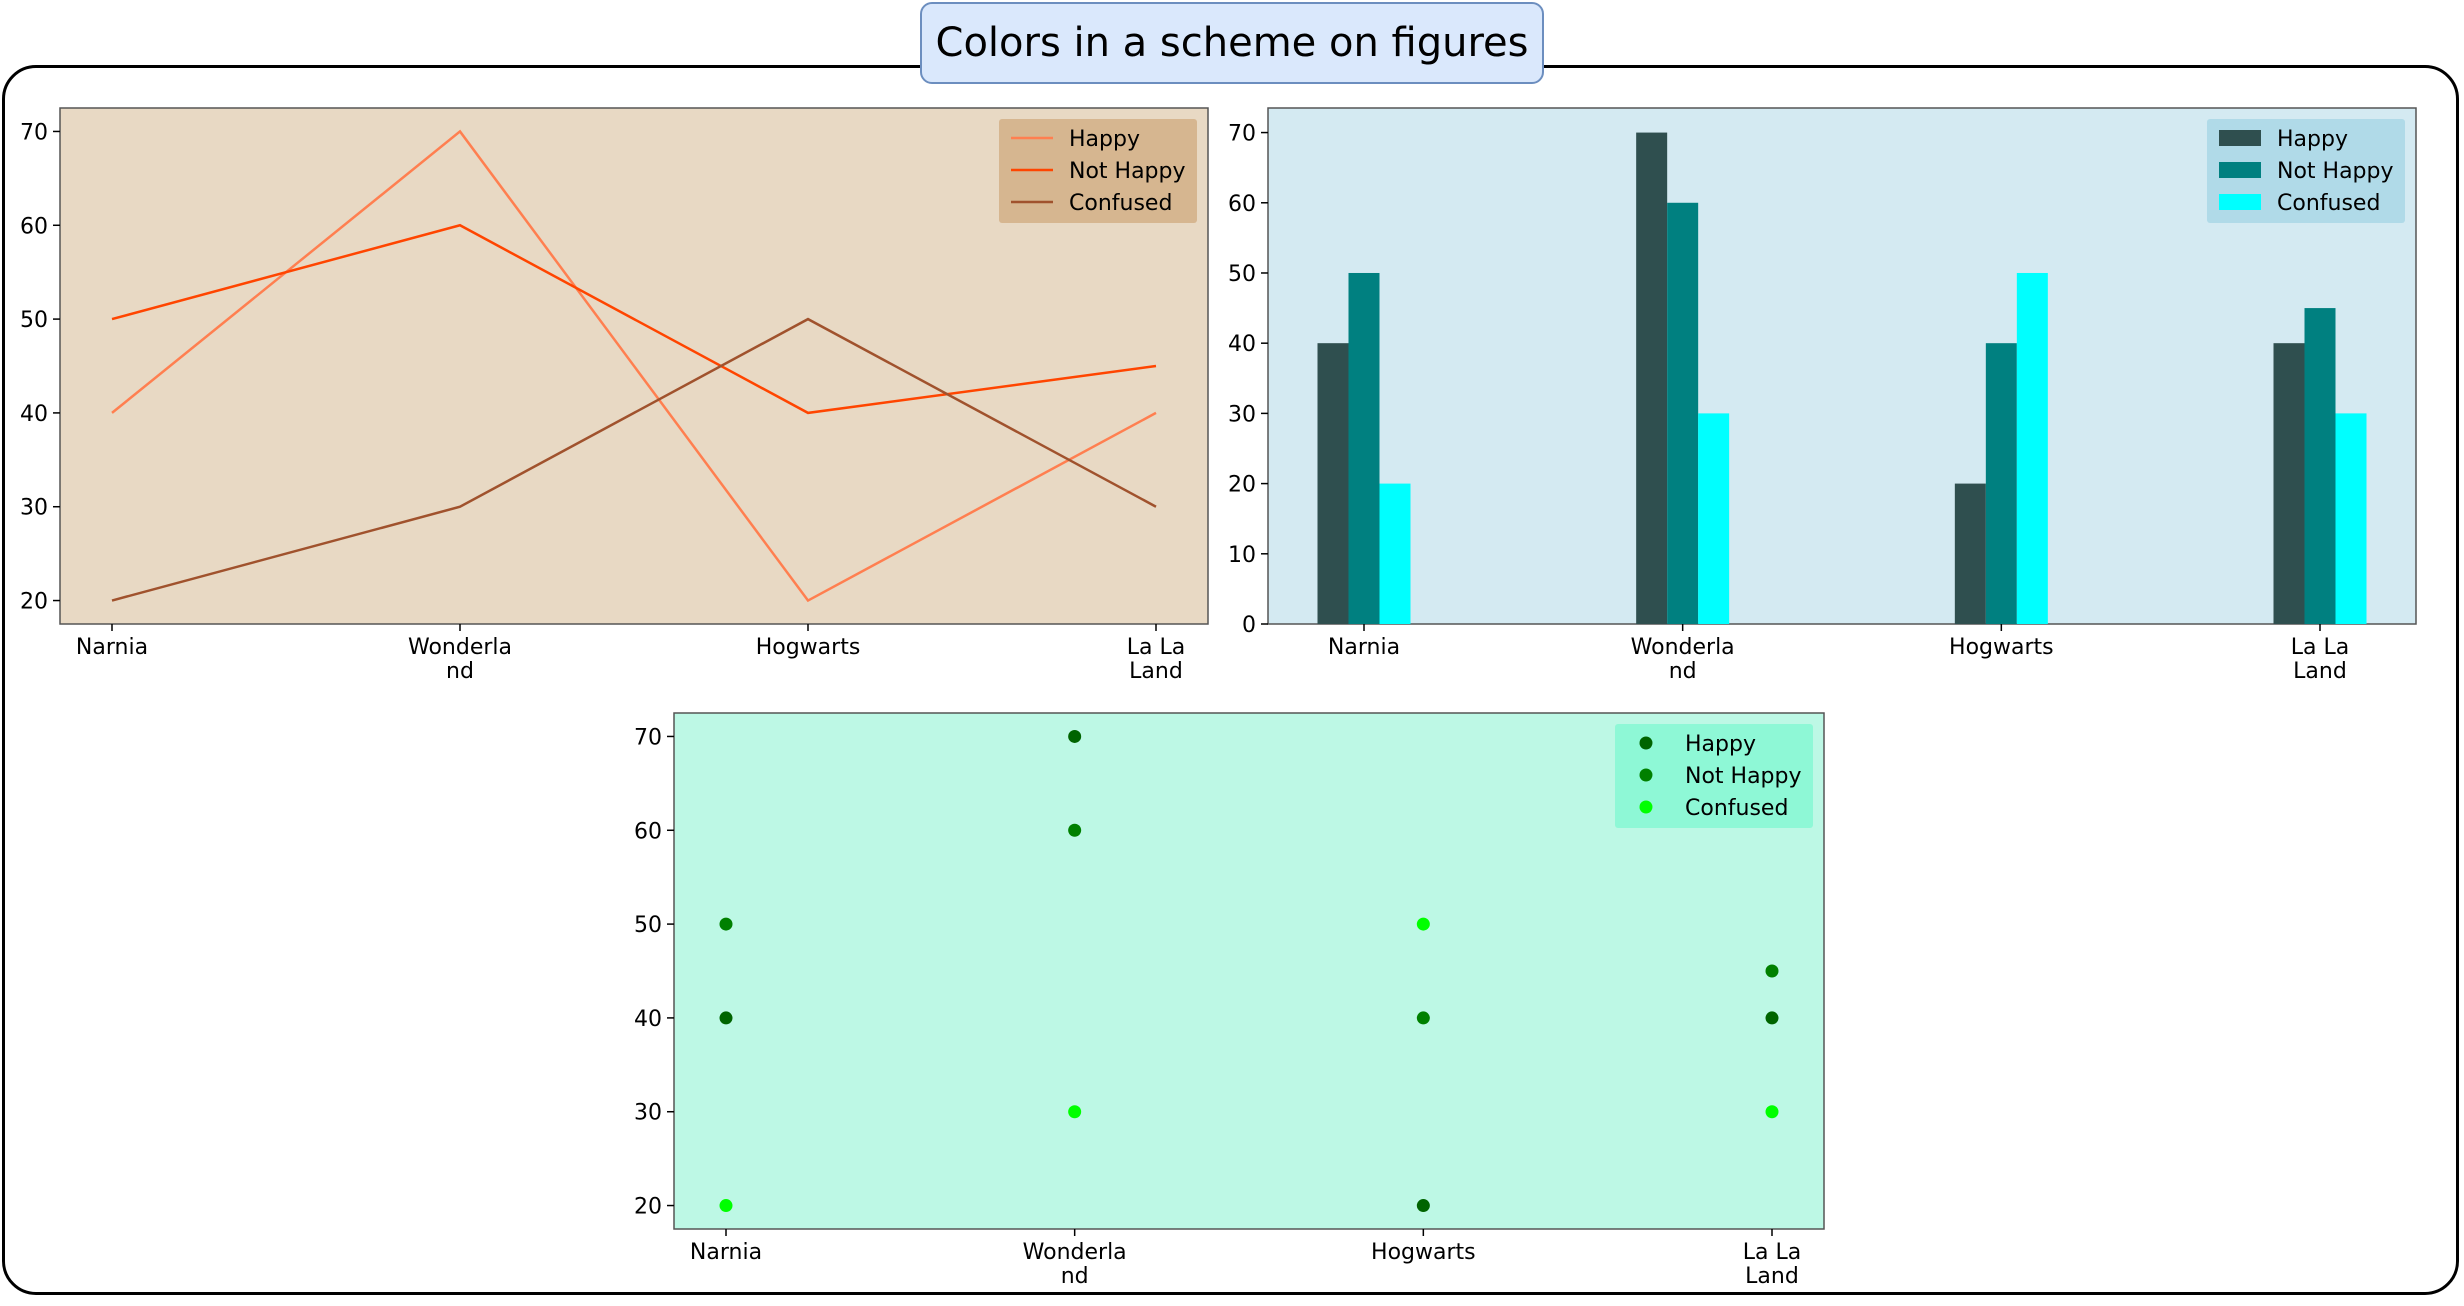  Describe the element at coordinates (1232, 43) in the screenshot. I see `figure-title: Colors in a scheme on figures` at that location.